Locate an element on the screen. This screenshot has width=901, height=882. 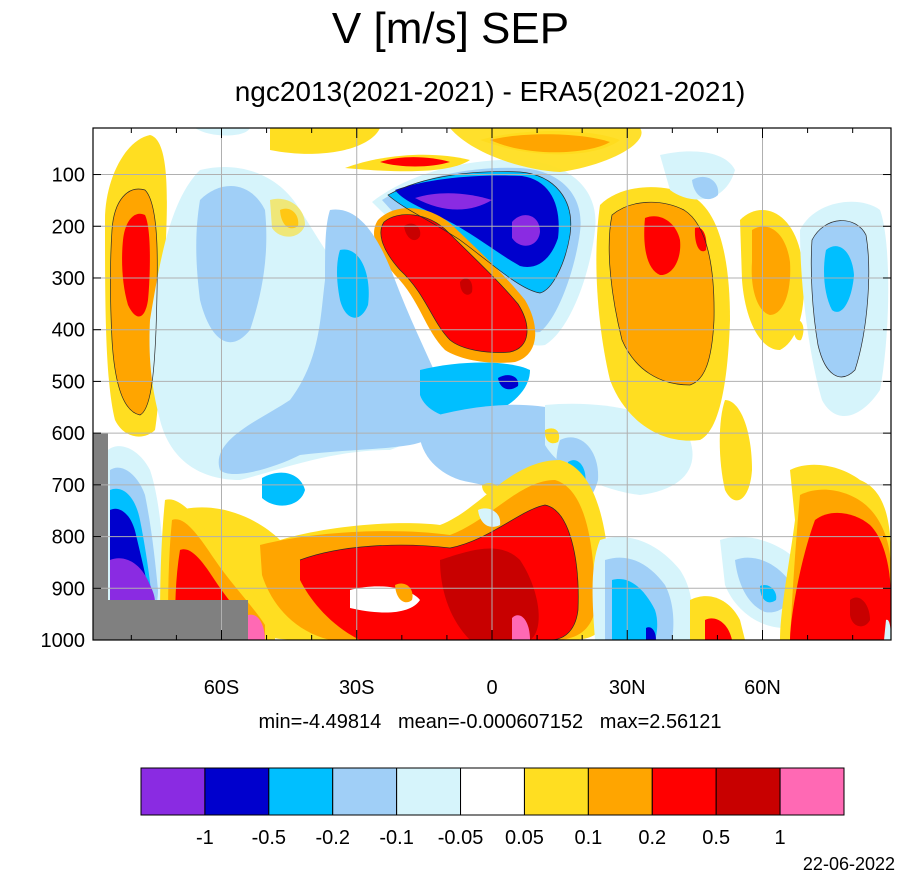
chart-title: V [m/s] SEP is located at coordinates (450, 28).